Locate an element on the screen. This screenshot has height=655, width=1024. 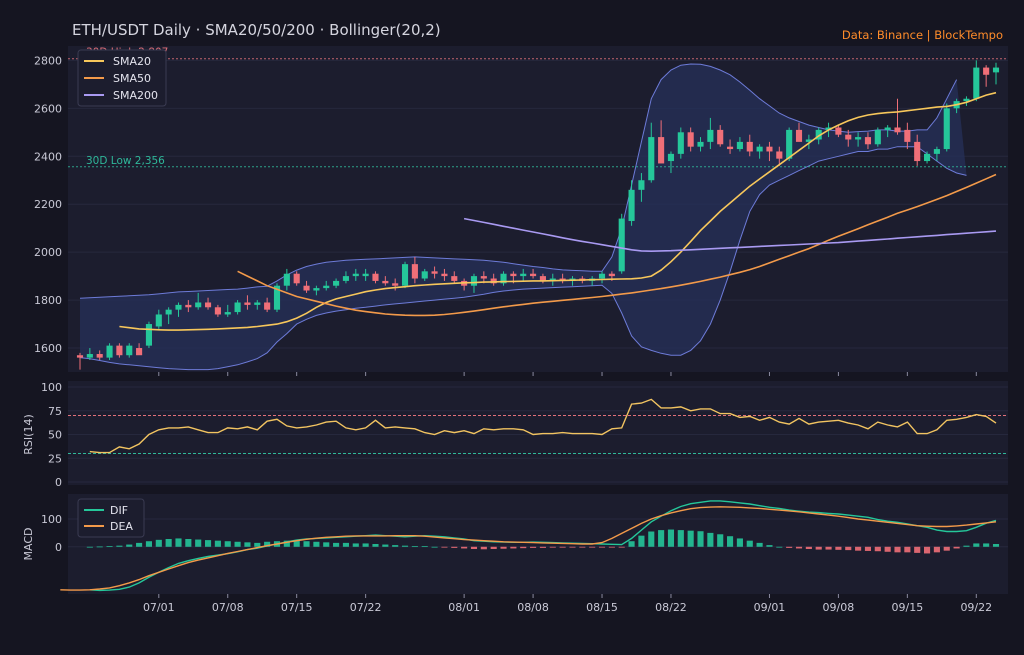
x-tick-label: 07/15 is located at coordinates (297, 607).